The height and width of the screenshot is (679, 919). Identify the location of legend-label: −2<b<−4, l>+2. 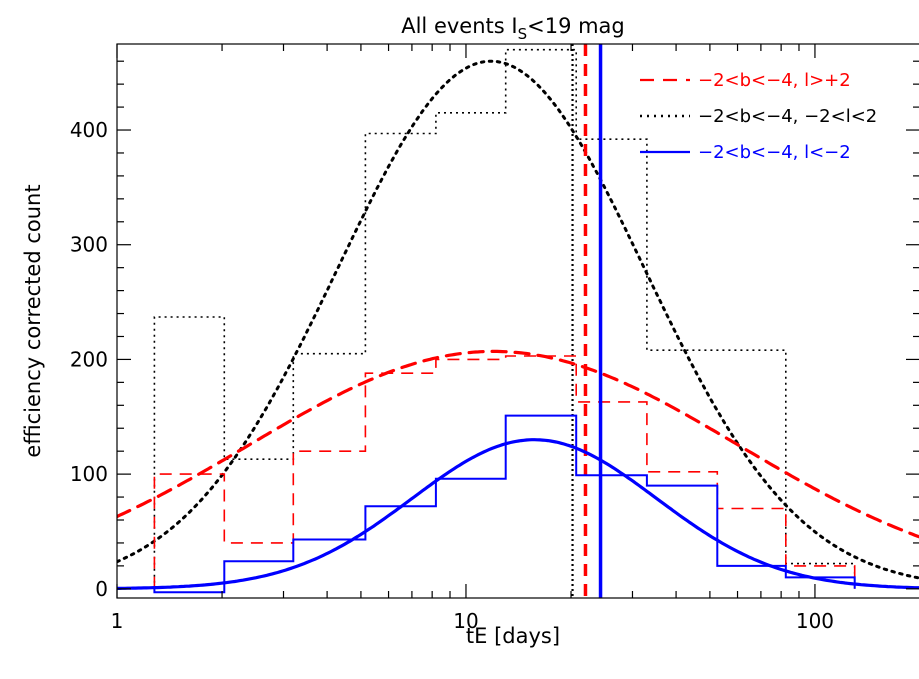
(774, 80).